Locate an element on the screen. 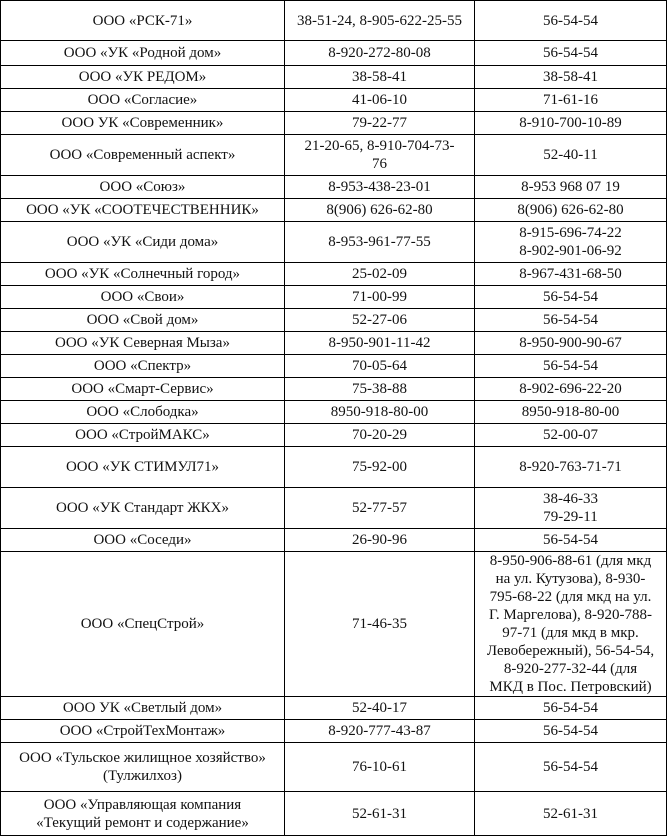  dispatch-phone-cell: 38-46-33 79-29-11 is located at coordinates (570, 508).